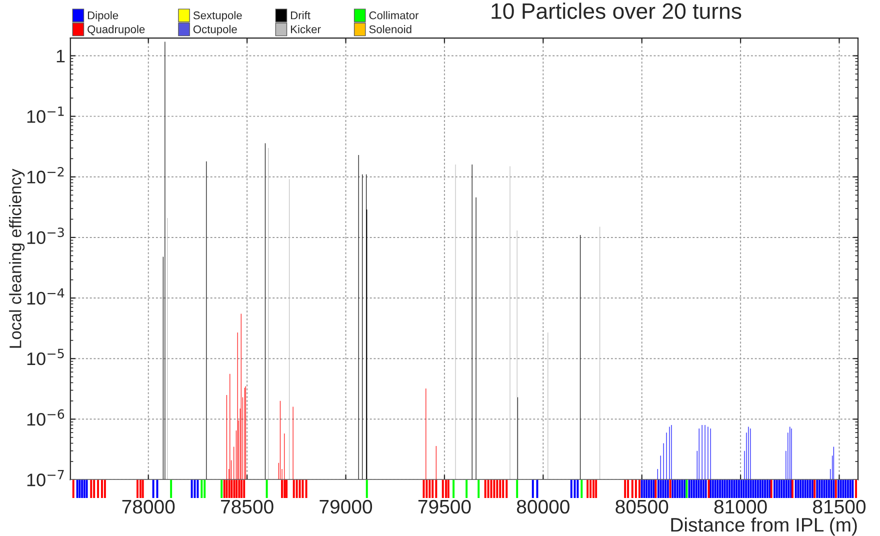  I want to click on y-tick-label: 10$^{−1}$, so click(45, 114).